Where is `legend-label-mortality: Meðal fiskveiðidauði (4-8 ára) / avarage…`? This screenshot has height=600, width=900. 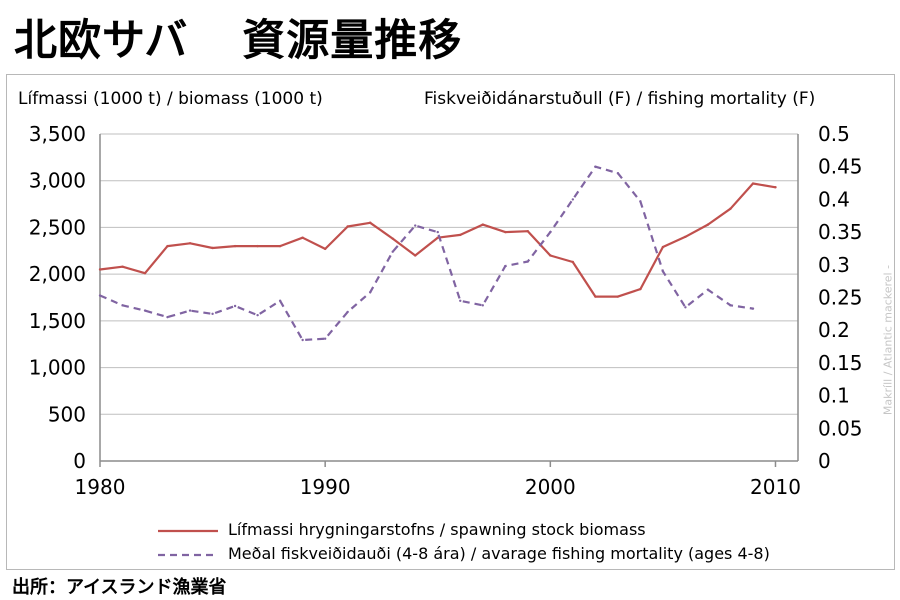
legend-label-mortality: Meðal fiskveiðidauði (4-8 ára) / avarage… is located at coordinates (499, 553).